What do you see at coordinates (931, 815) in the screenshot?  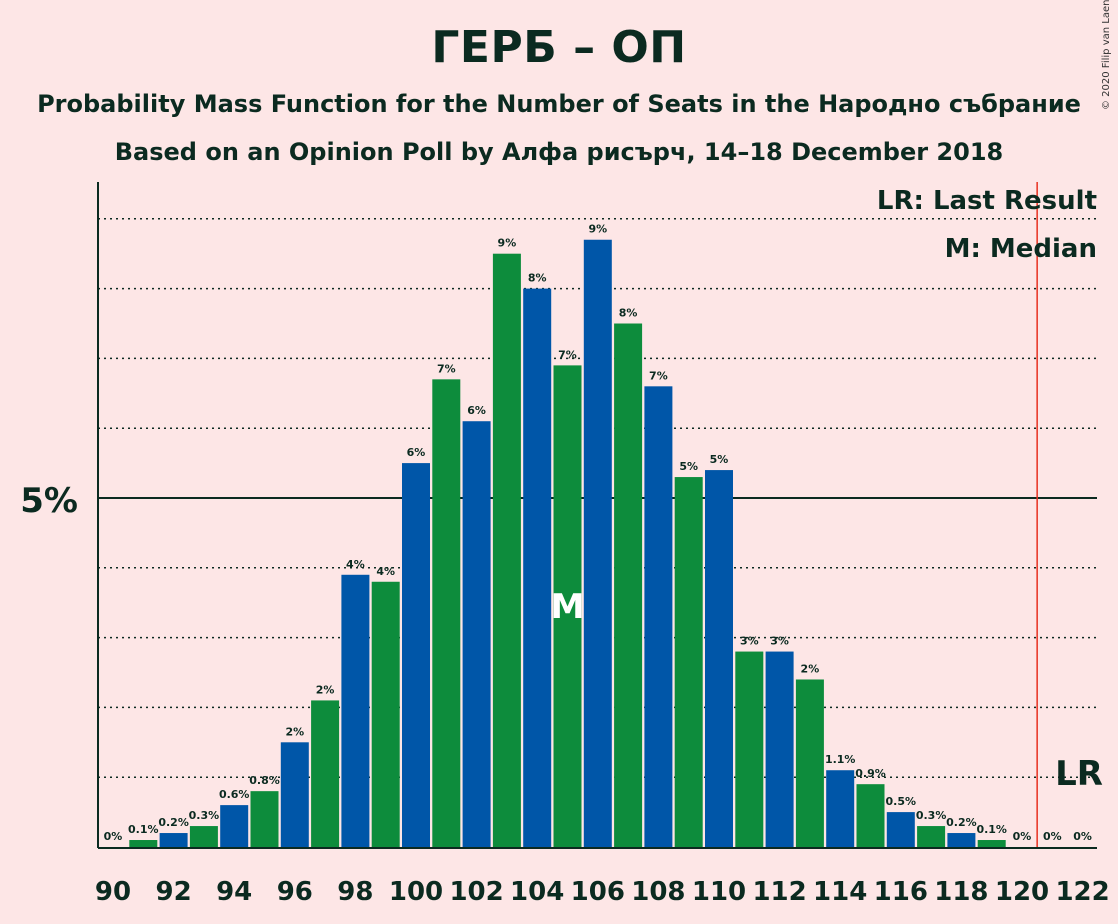 I see `data-label-117: 0.3%` at bounding box center [931, 815].